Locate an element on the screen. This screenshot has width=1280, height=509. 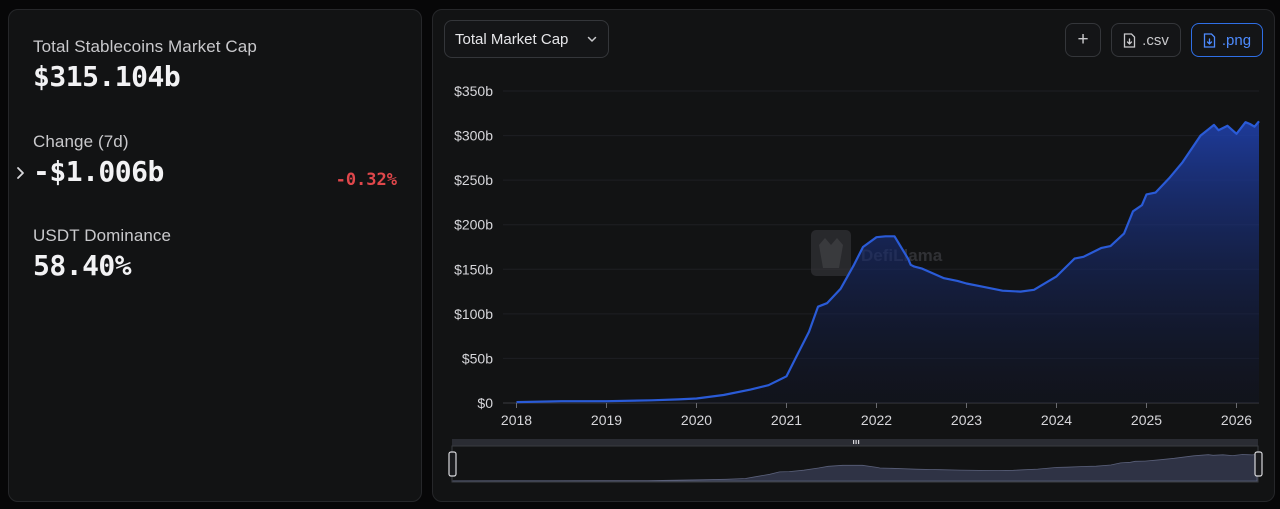
x-tick-label: 2026 is located at coordinates (1236, 420).